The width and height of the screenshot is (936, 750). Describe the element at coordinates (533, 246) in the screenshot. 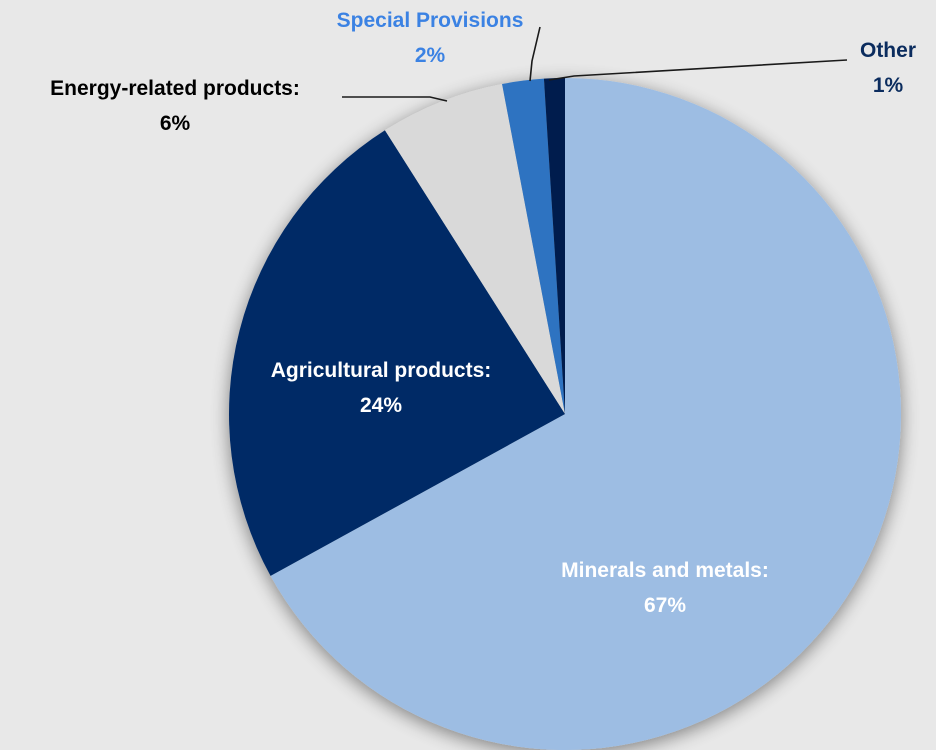

I see `pie-slice-special-provisions` at that location.